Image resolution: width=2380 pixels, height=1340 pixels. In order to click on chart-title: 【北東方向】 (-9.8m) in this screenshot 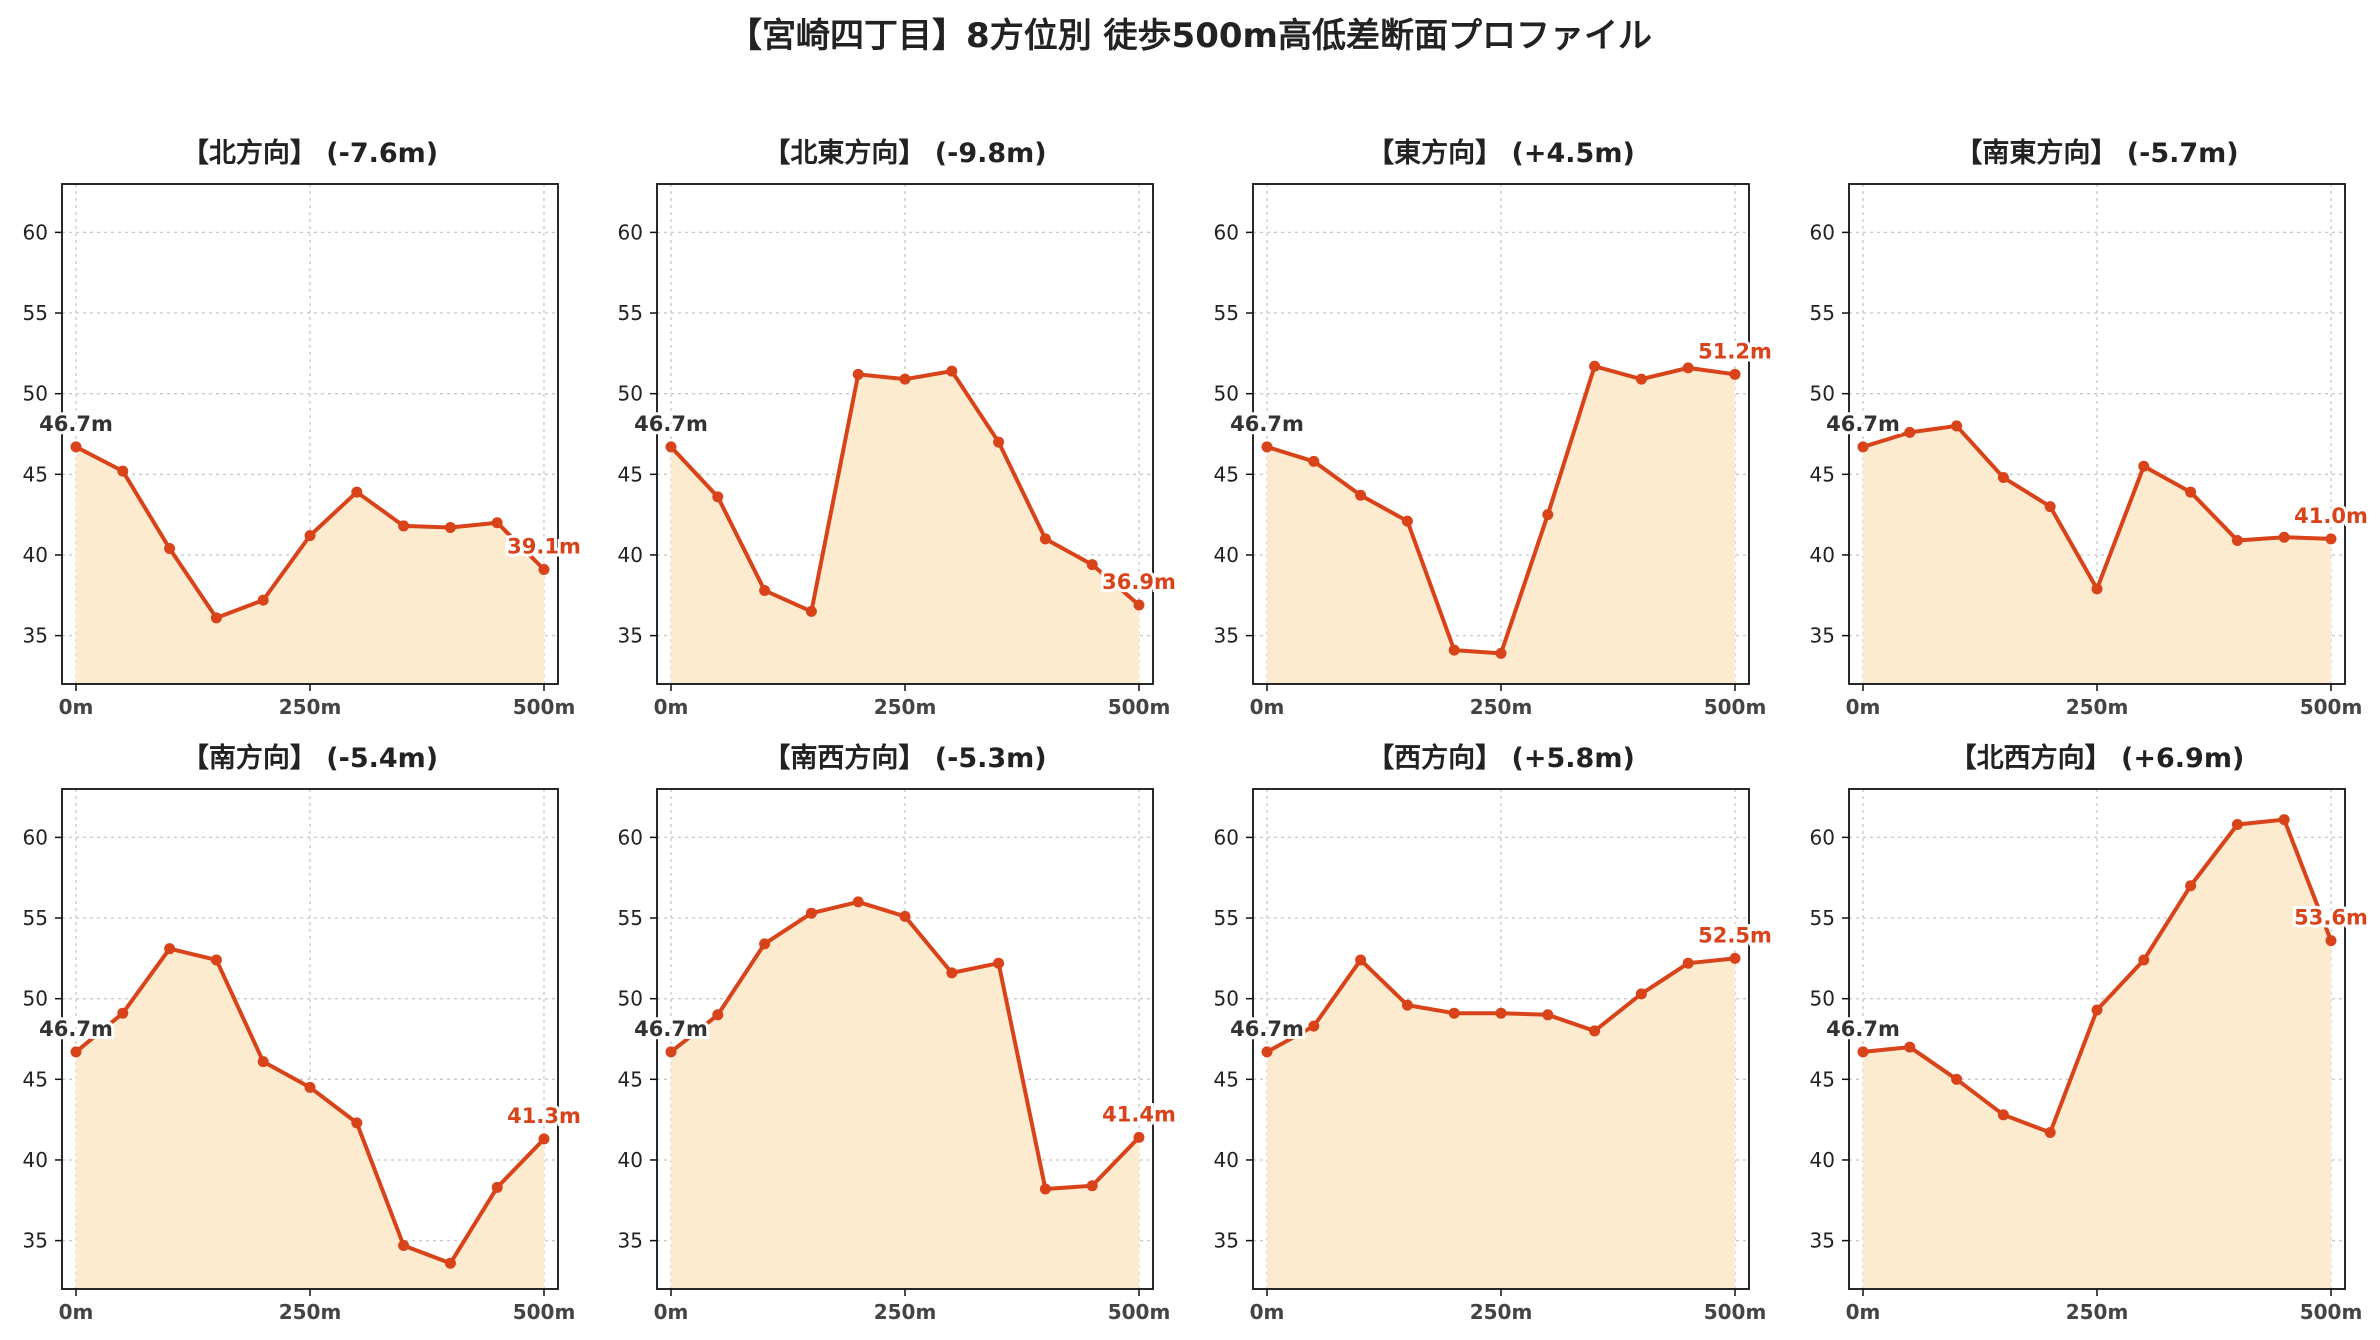, I will do `click(904, 153)`.